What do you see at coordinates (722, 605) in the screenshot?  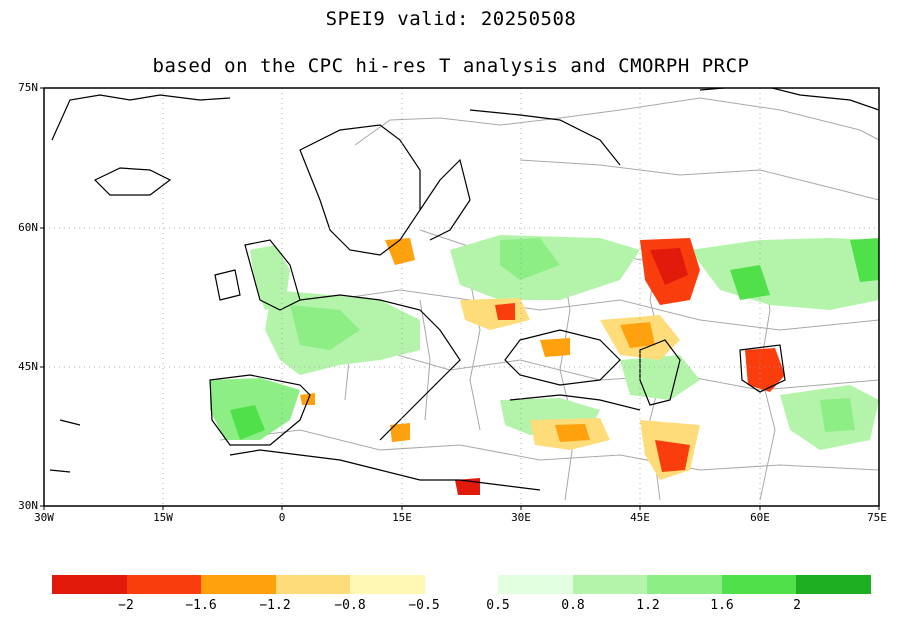 I see `colorbar-label-8: 1.6` at bounding box center [722, 605].